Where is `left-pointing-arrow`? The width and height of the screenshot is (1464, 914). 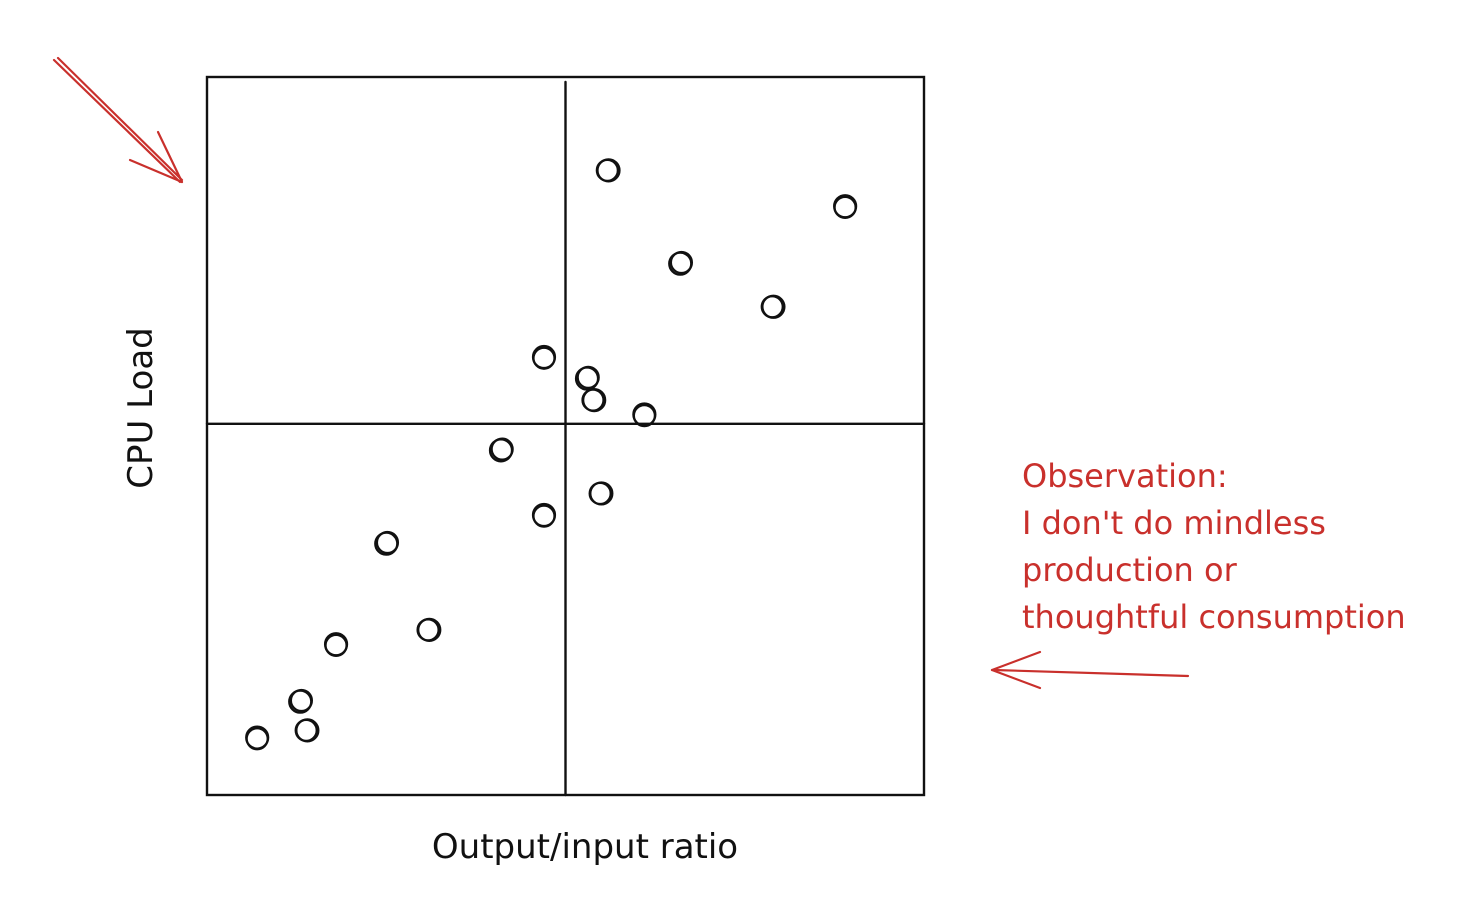
left-pointing-arrow is located at coordinates (1090, 670).